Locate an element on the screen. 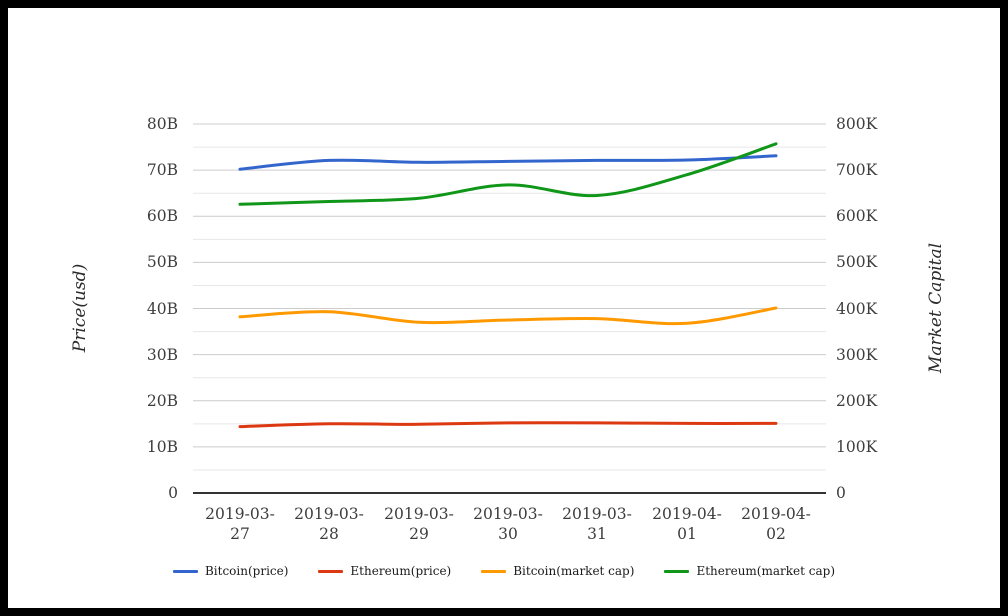  legend-label: Bitcoin(market cap) is located at coordinates (574, 571).